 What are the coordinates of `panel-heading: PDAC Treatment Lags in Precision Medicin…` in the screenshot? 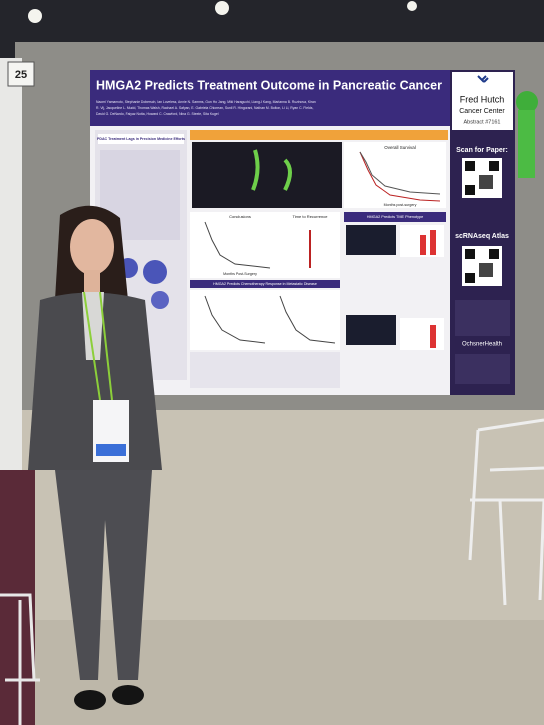 It's located at (141, 139).